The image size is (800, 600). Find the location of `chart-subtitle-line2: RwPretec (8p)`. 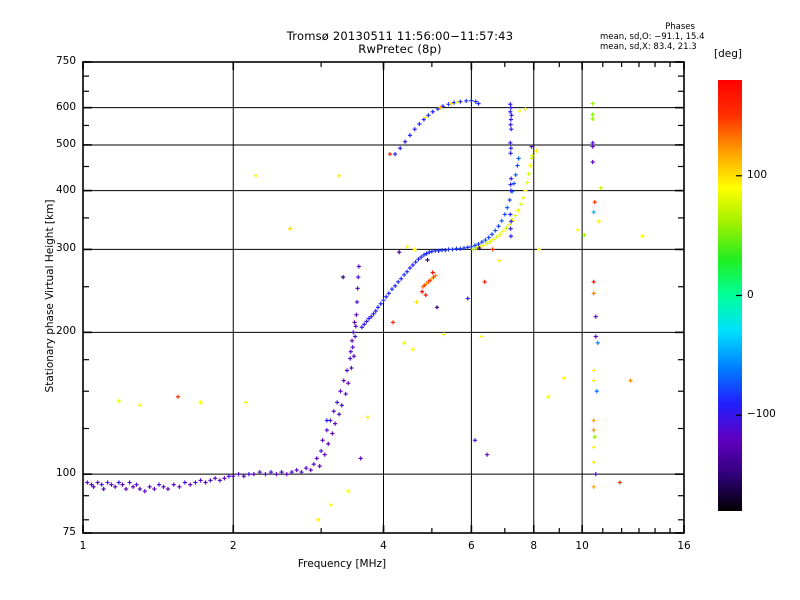

chart-subtitle-line2: RwPretec (8p) is located at coordinates (400, 49).